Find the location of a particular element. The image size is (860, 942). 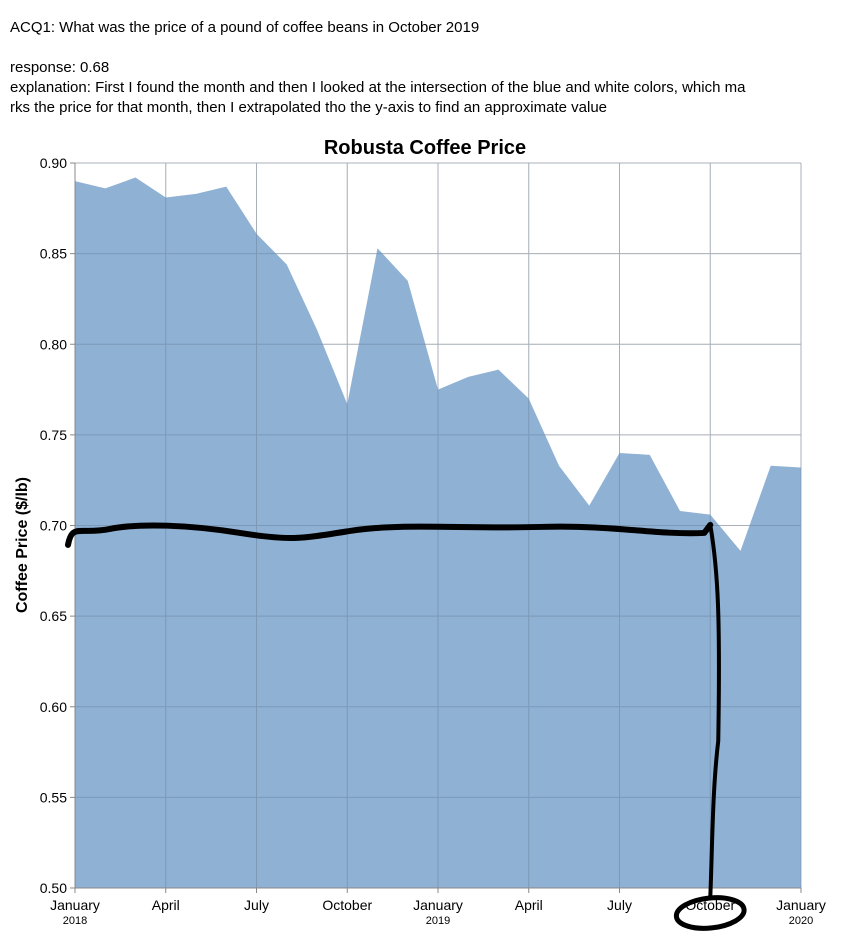

response-text: response: 0.68 is located at coordinates (60, 67).